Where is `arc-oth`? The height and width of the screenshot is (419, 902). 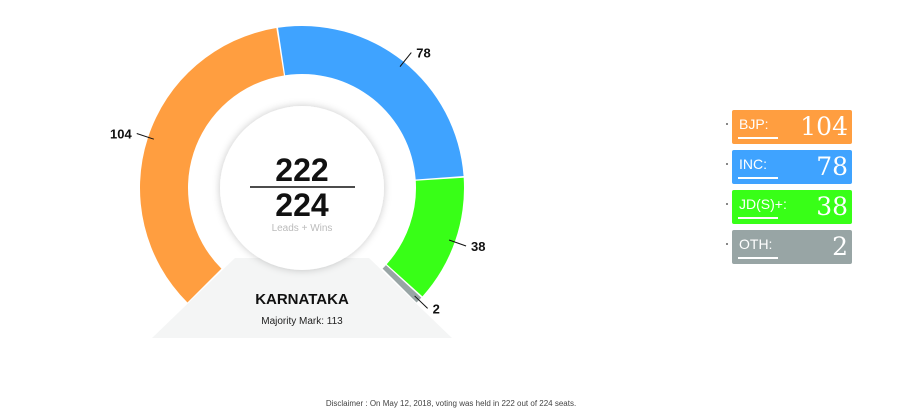
arc-oth is located at coordinates (402, 284).